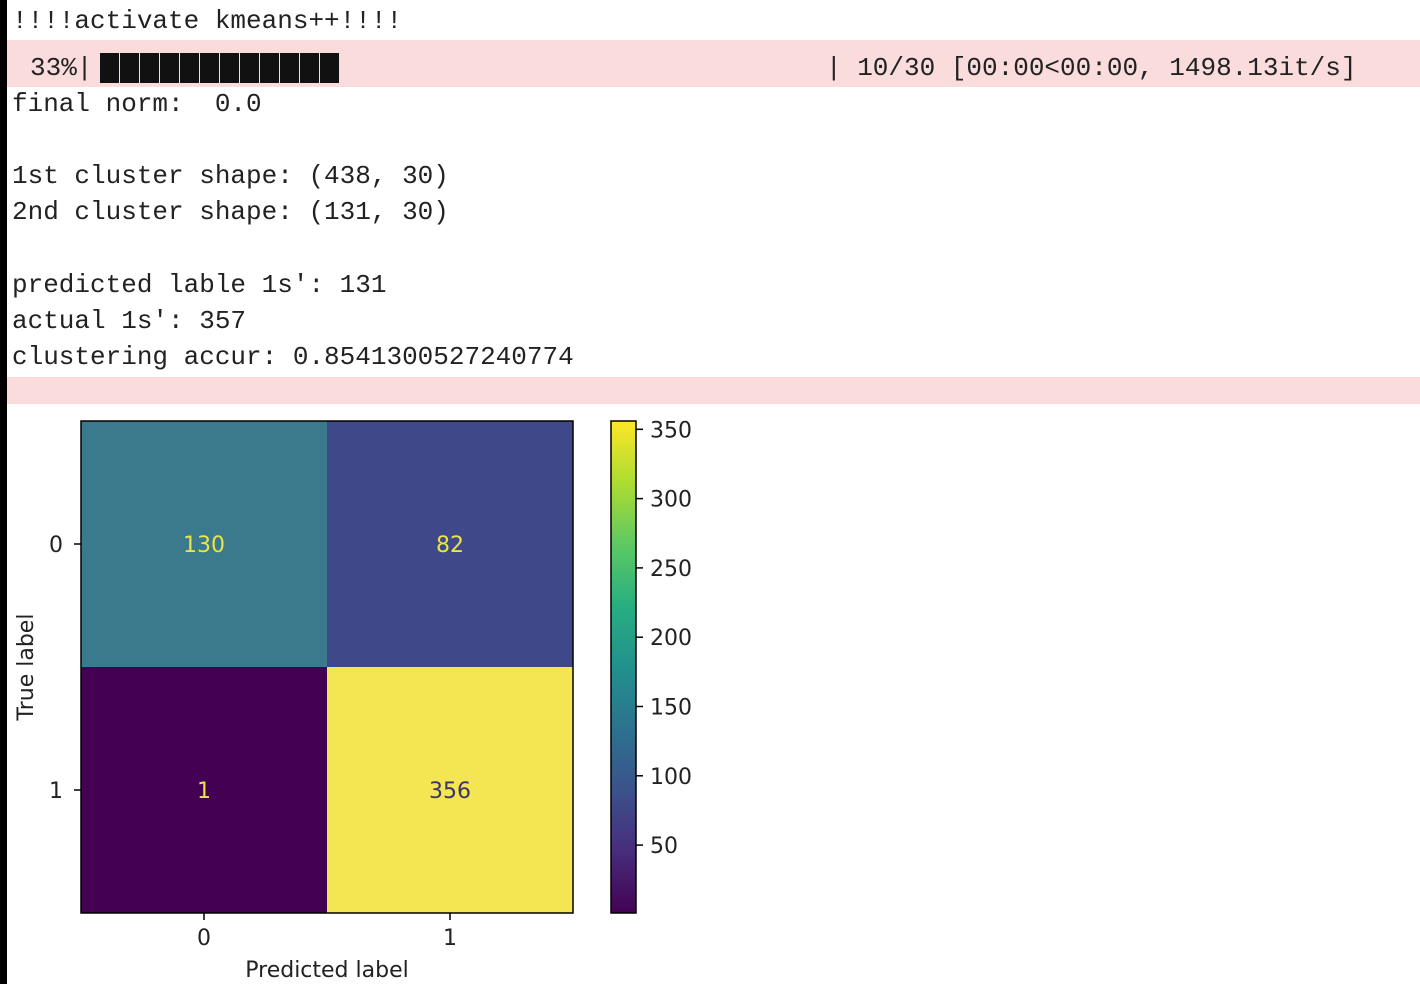  I want to click on colorbar-tick-label: 350, so click(671, 430).